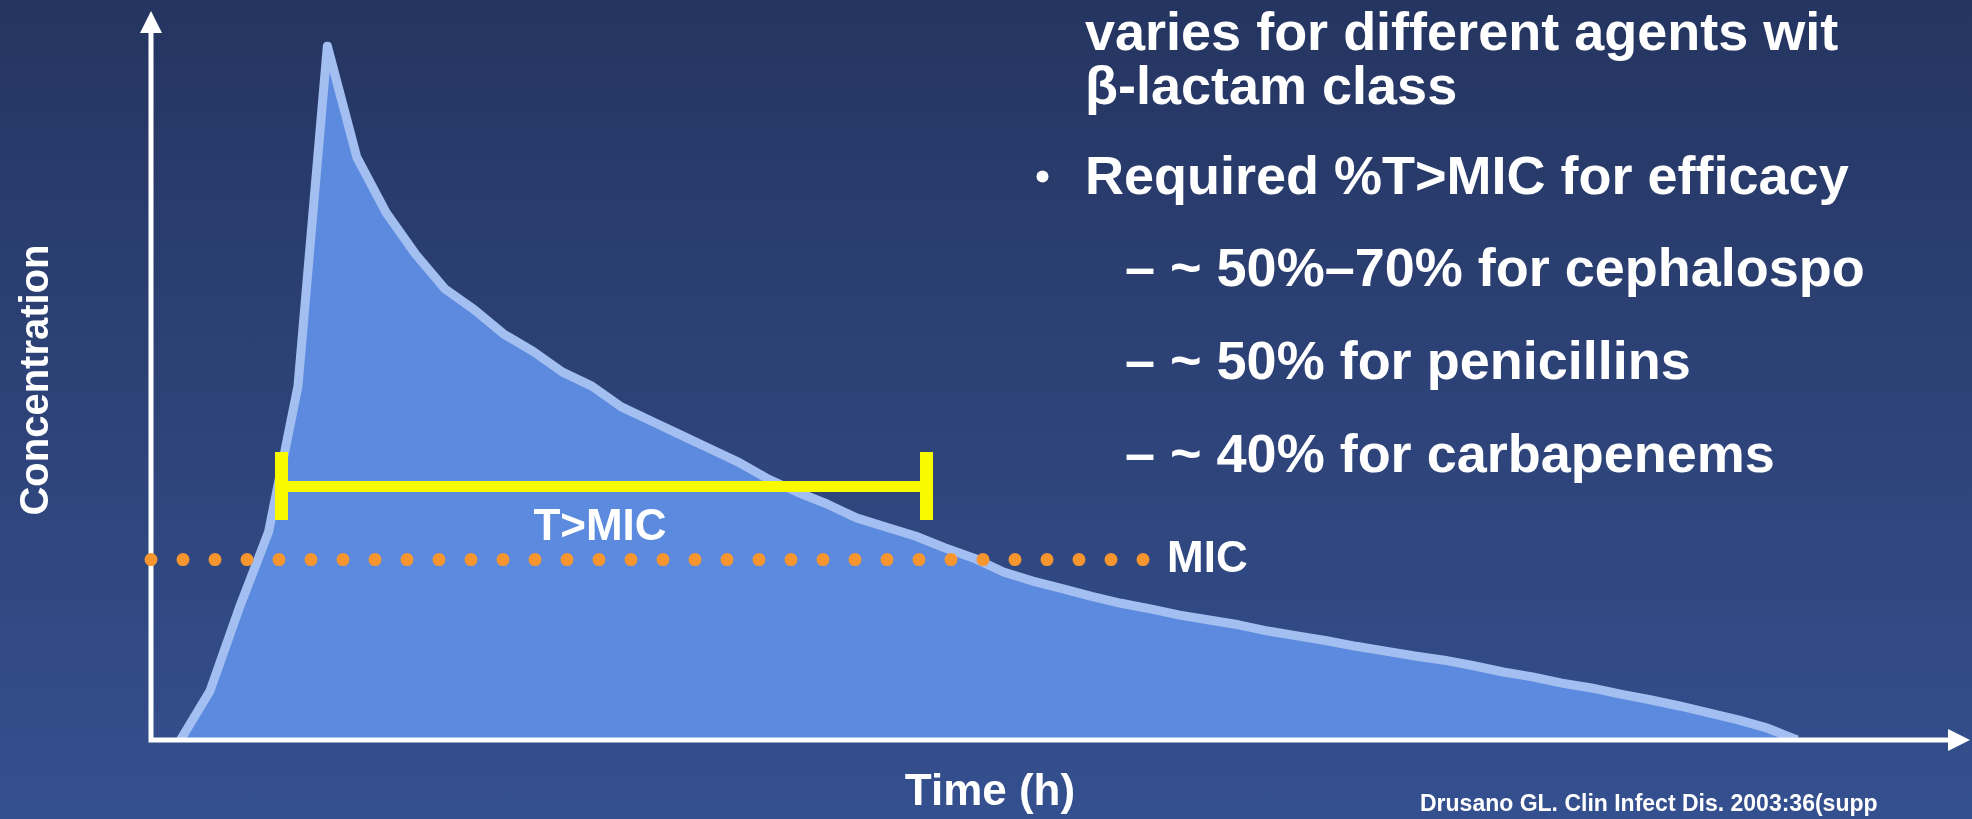 The width and height of the screenshot is (1972, 819). Describe the element at coordinates (600, 524) in the screenshot. I see `annotation: T>MIC` at that location.